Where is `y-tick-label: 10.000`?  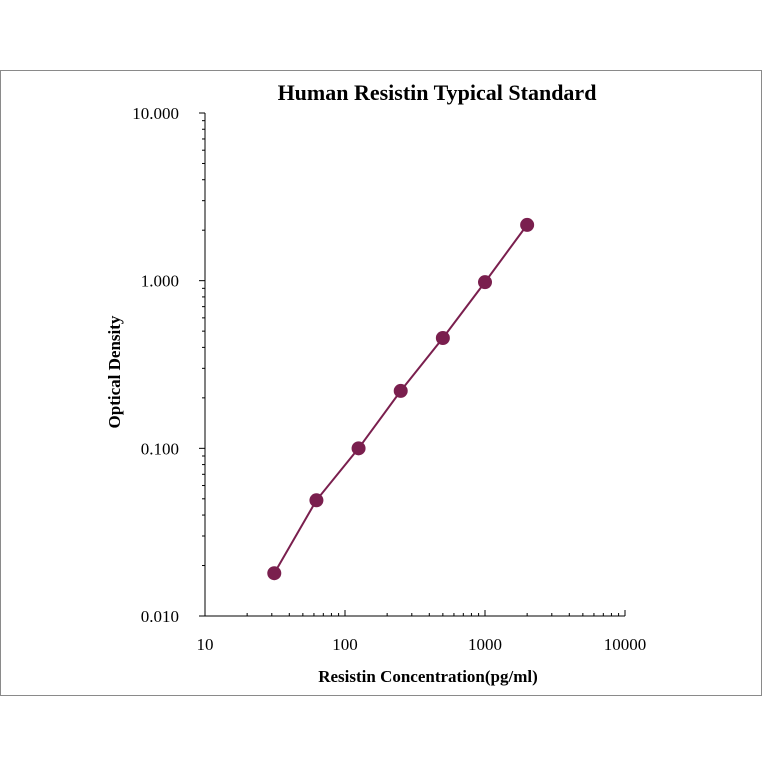
y-tick-label: 10.000 is located at coordinates (155, 113).